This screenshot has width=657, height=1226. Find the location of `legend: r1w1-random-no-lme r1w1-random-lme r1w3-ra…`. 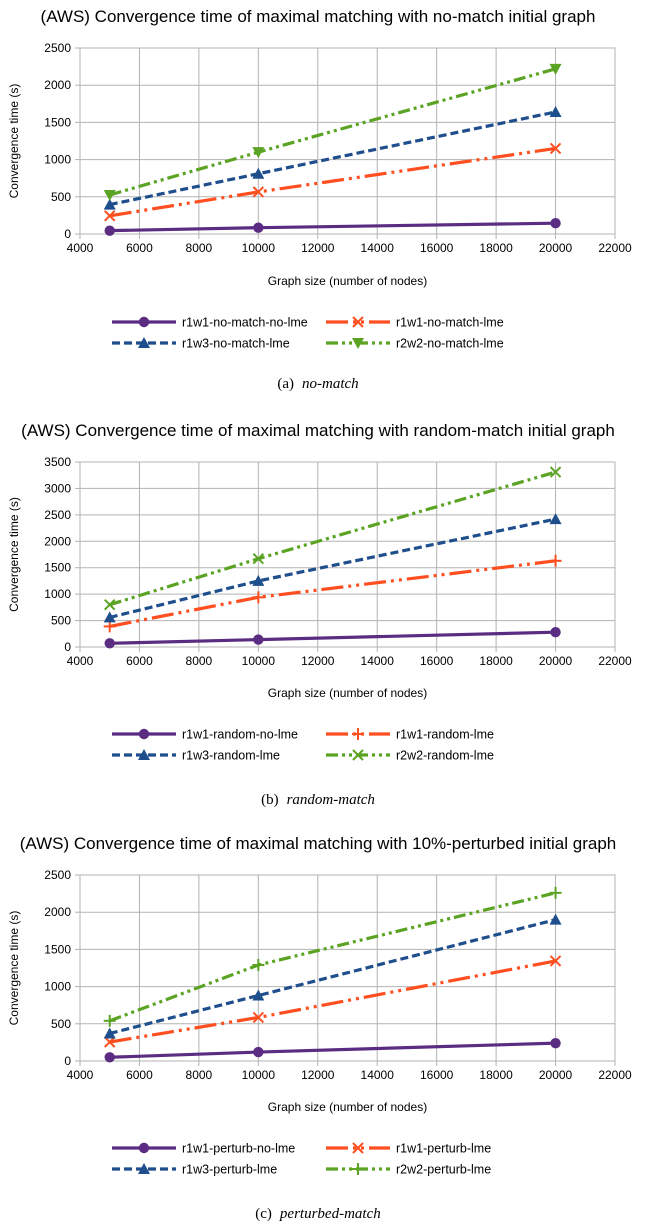

legend: r1w1-random-no-lme r1w1-random-lme r1w3-ra… is located at coordinates (303, 745).